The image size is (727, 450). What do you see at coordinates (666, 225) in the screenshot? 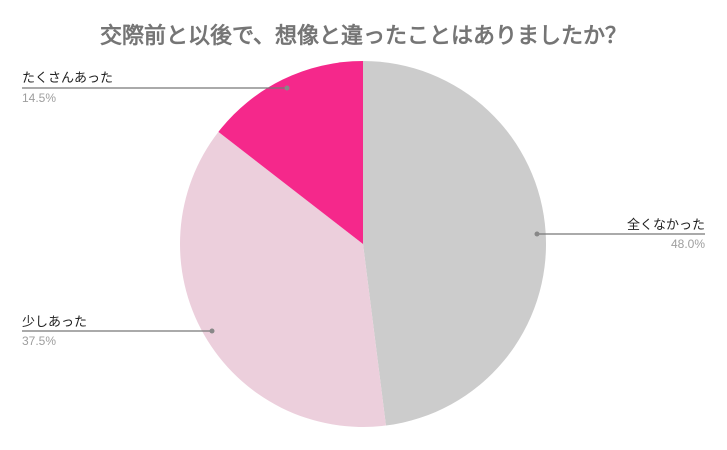
I see `slice-label-0: 全くなかった` at bounding box center [666, 225].